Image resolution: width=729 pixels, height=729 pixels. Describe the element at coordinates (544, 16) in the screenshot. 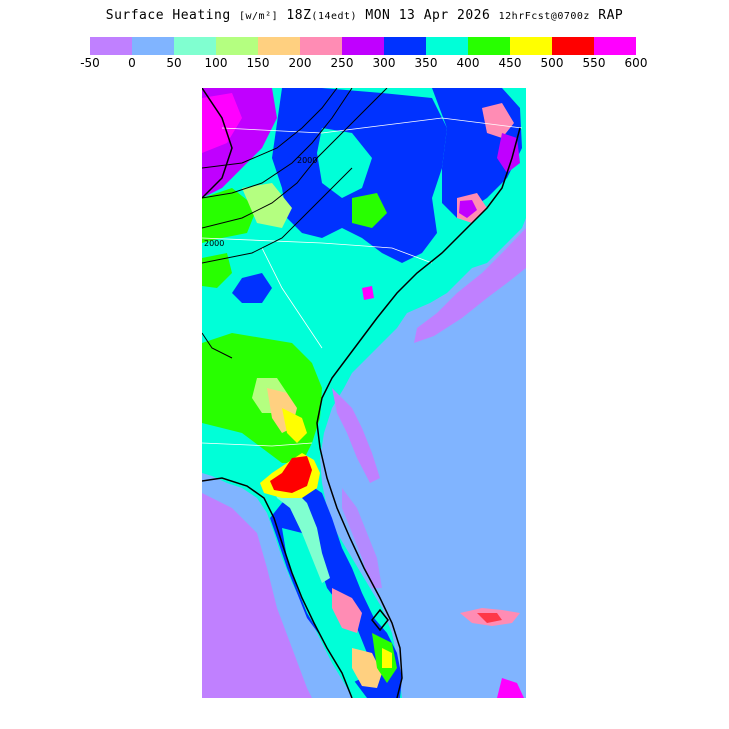

I see `title-forecast: 12hrFcst@0700z` at that location.